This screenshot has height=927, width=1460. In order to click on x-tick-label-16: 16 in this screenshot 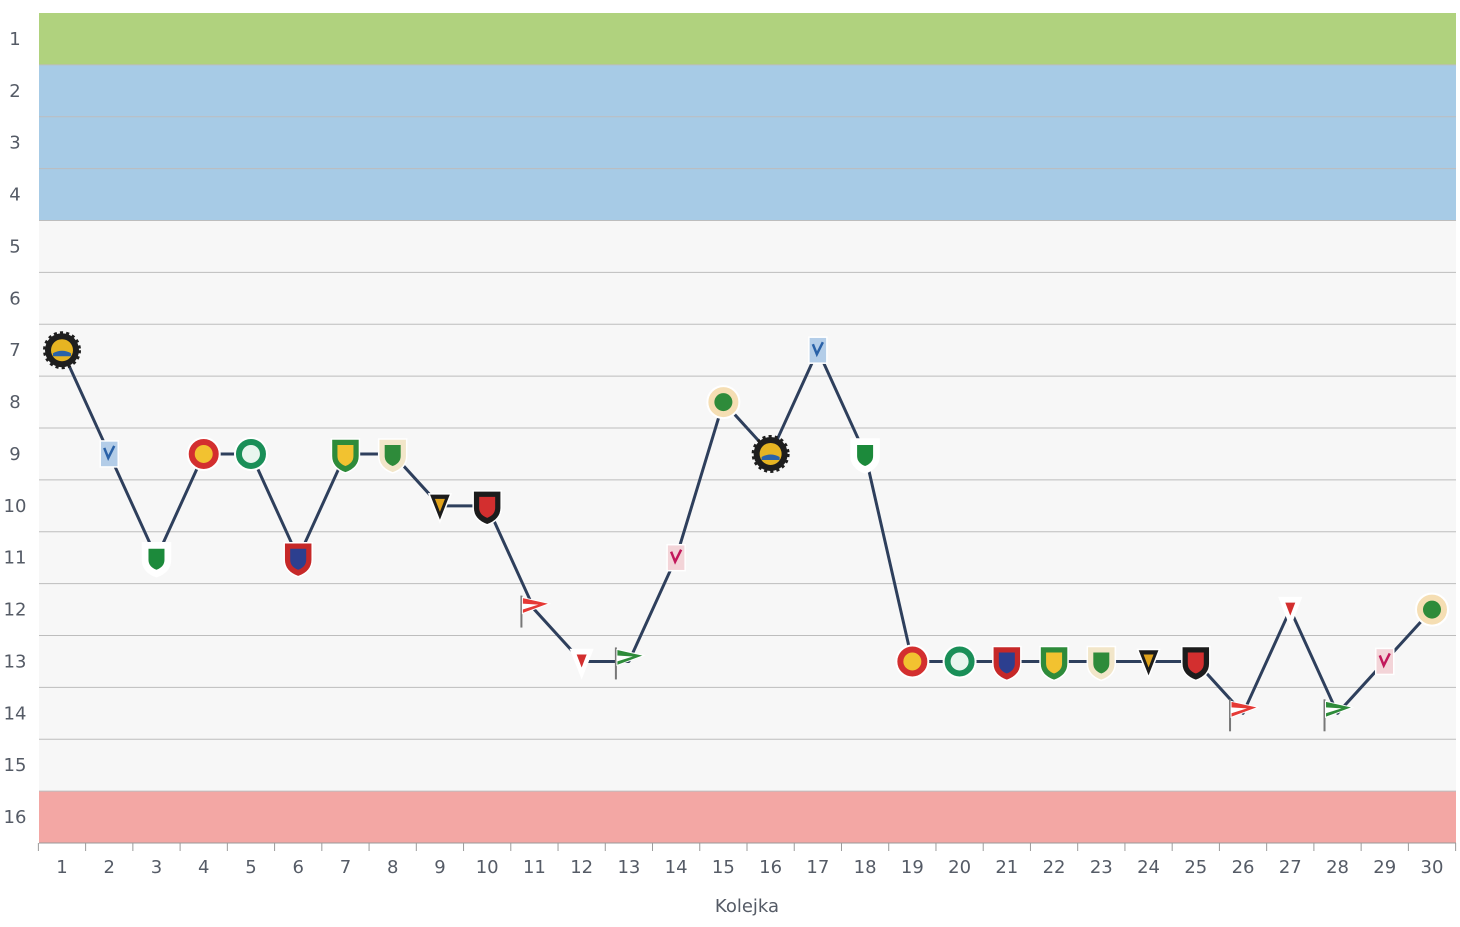, I will do `click(770, 867)`.